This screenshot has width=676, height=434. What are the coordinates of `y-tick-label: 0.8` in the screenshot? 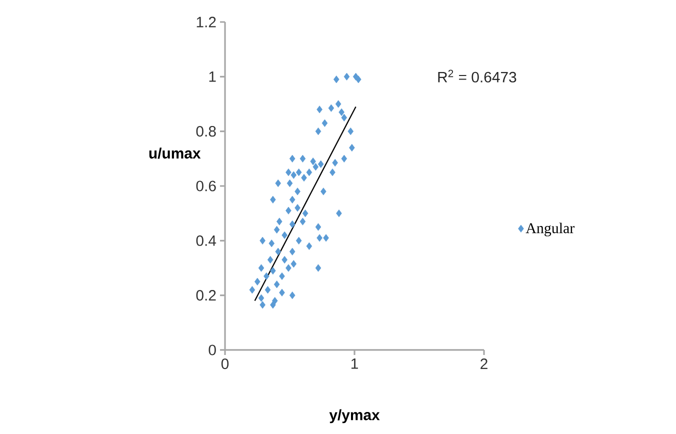 It's located at (206, 131).